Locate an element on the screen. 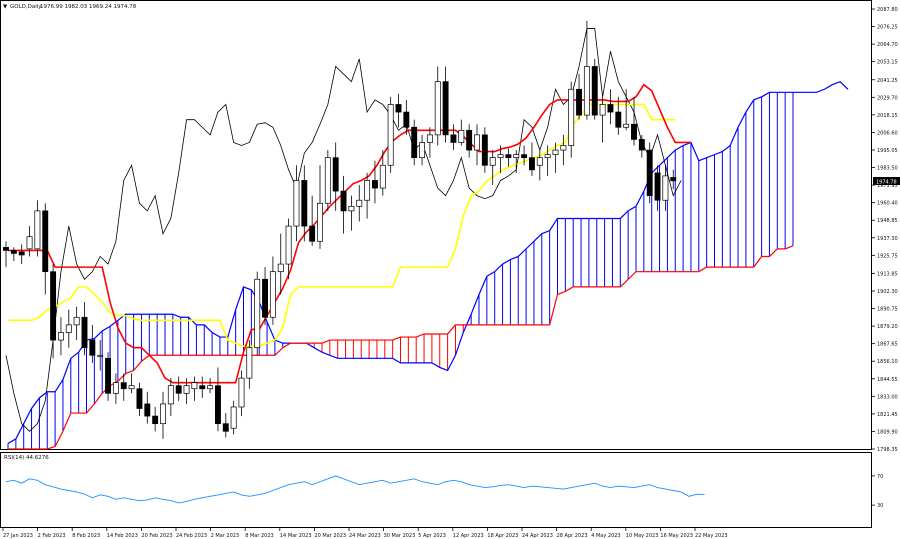 This screenshot has height=539, width=900. price-tick-label: 1925.75 is located at coordinates (887, 256).